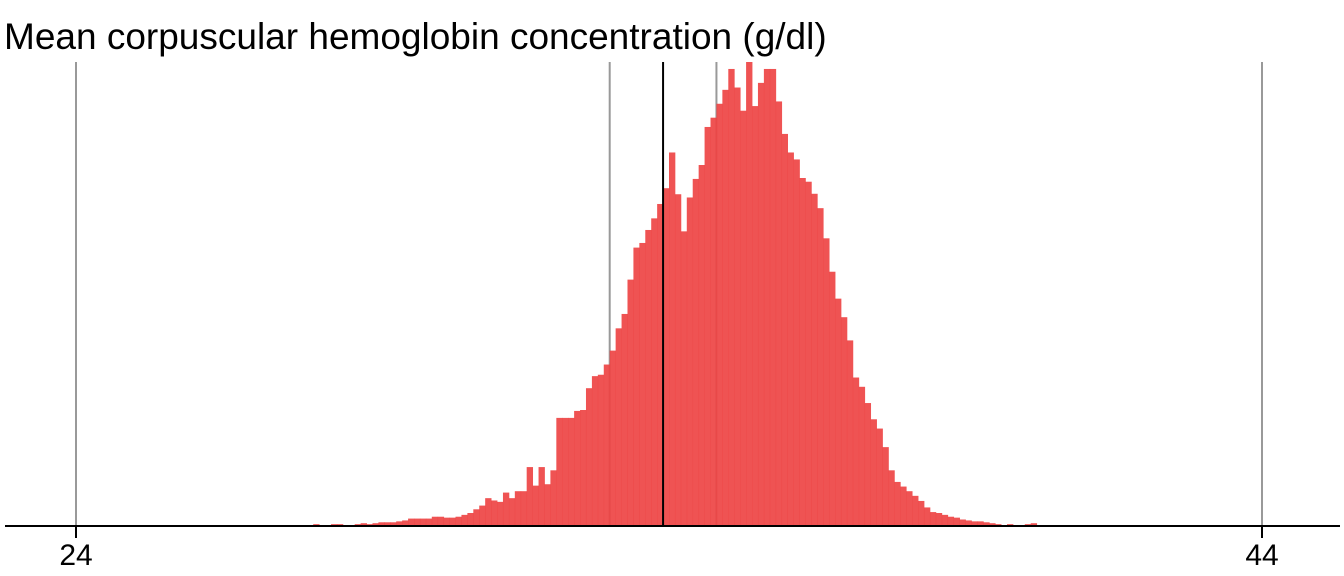 This screenshot has height=576, width=1344. I want to click on x-tick-label-0: 24, so click(75, 555).